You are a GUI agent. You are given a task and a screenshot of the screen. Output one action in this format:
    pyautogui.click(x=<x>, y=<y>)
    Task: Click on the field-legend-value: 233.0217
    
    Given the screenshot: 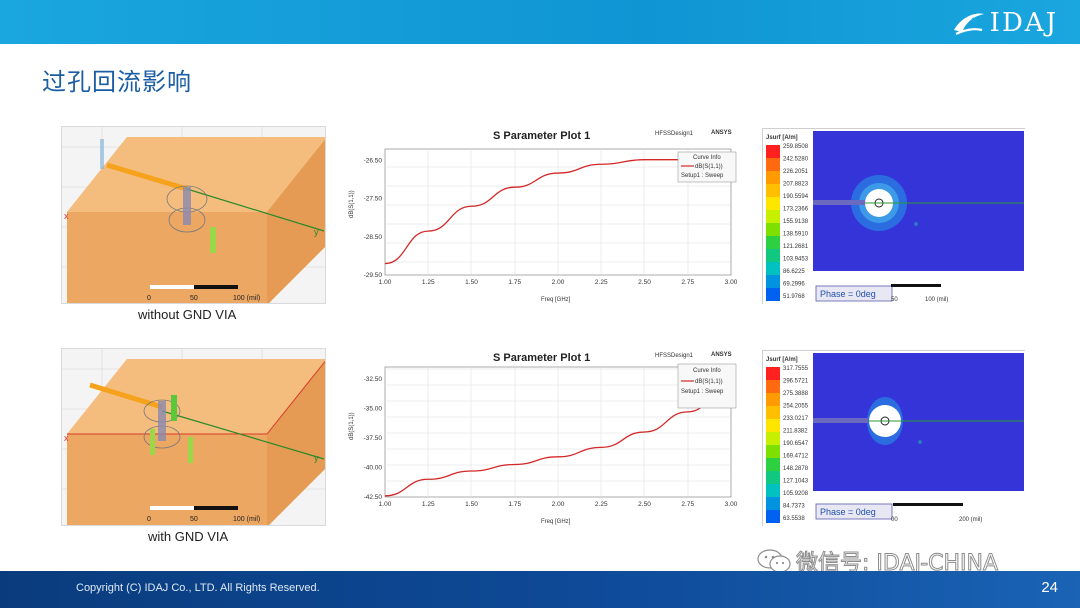 What is the action you would take?
    pyautogui.click(x=796, y=419)
    